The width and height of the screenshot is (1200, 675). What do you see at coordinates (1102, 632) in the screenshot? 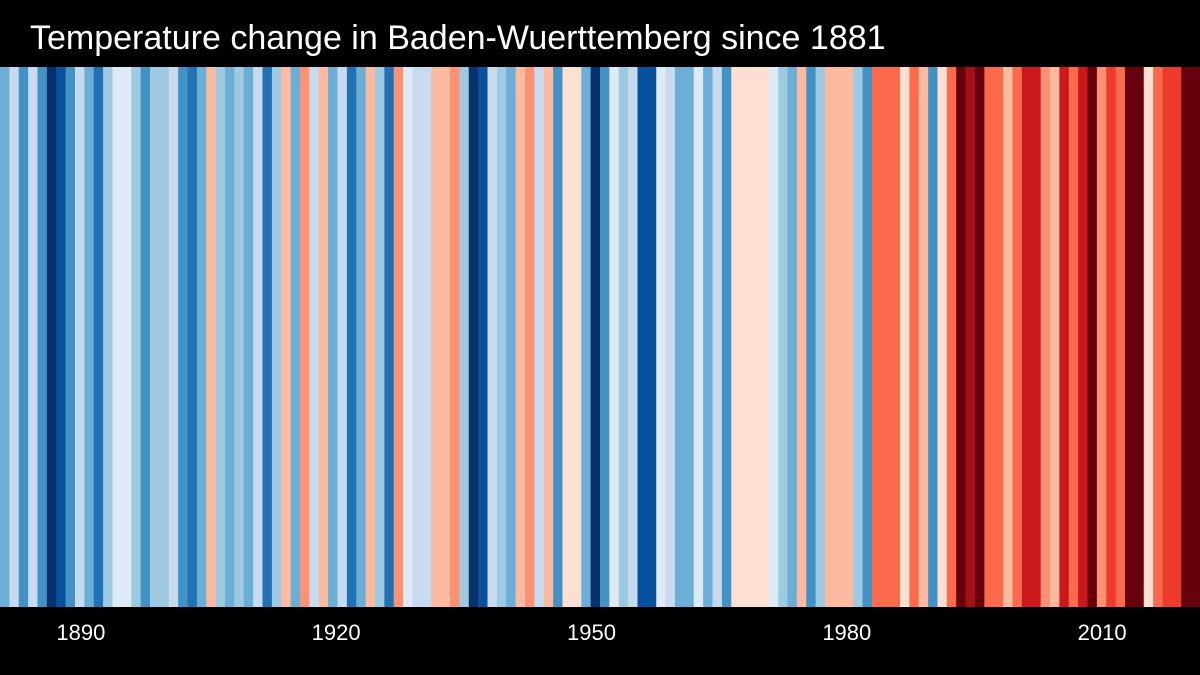
I see `x-tick-label: 2010` at bounding box center [1102, 632].